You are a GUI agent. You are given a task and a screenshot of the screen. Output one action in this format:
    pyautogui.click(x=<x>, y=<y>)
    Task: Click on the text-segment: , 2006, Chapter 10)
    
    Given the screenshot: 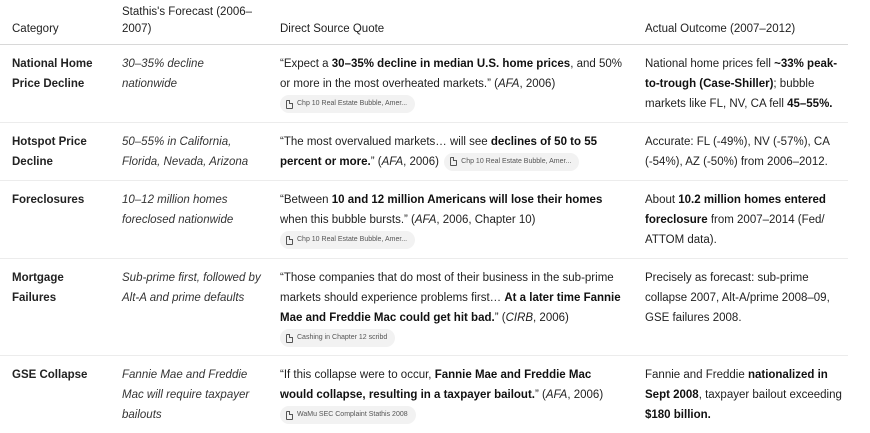 What is the action you would take?
    pyautogui.click(x=485, y=220)
    